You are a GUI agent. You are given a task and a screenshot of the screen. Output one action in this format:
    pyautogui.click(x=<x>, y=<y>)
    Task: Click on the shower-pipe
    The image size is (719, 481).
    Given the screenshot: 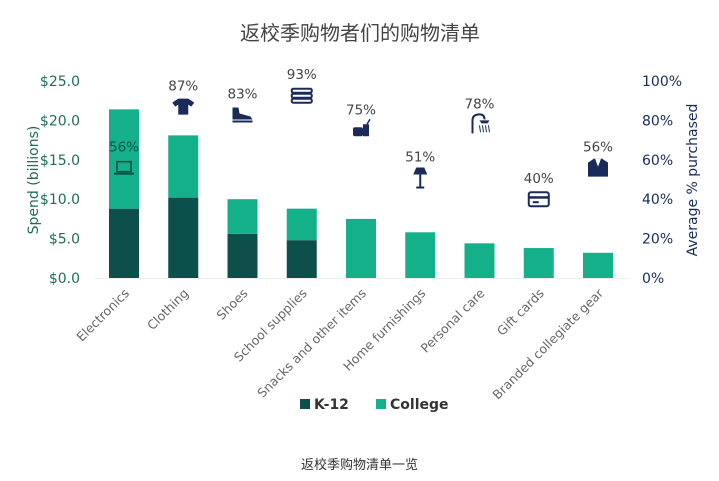 What is the action you would take?
    pyautogui.click(x=478, y=123)
    